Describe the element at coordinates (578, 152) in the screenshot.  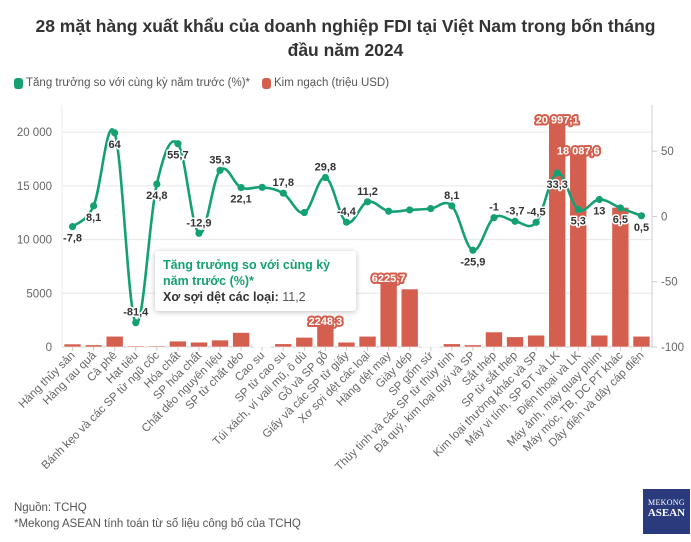
I see `bar-data-label: 18 087,6` at that location.